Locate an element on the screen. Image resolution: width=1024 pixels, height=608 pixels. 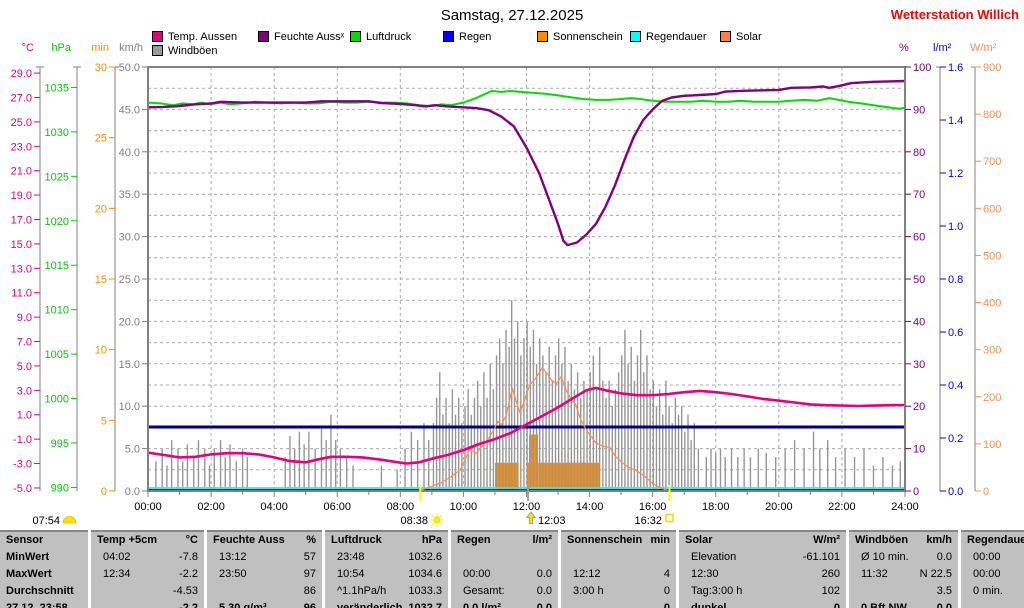
station-name: Wetterstation Willich is located at coordinates (954, 14).